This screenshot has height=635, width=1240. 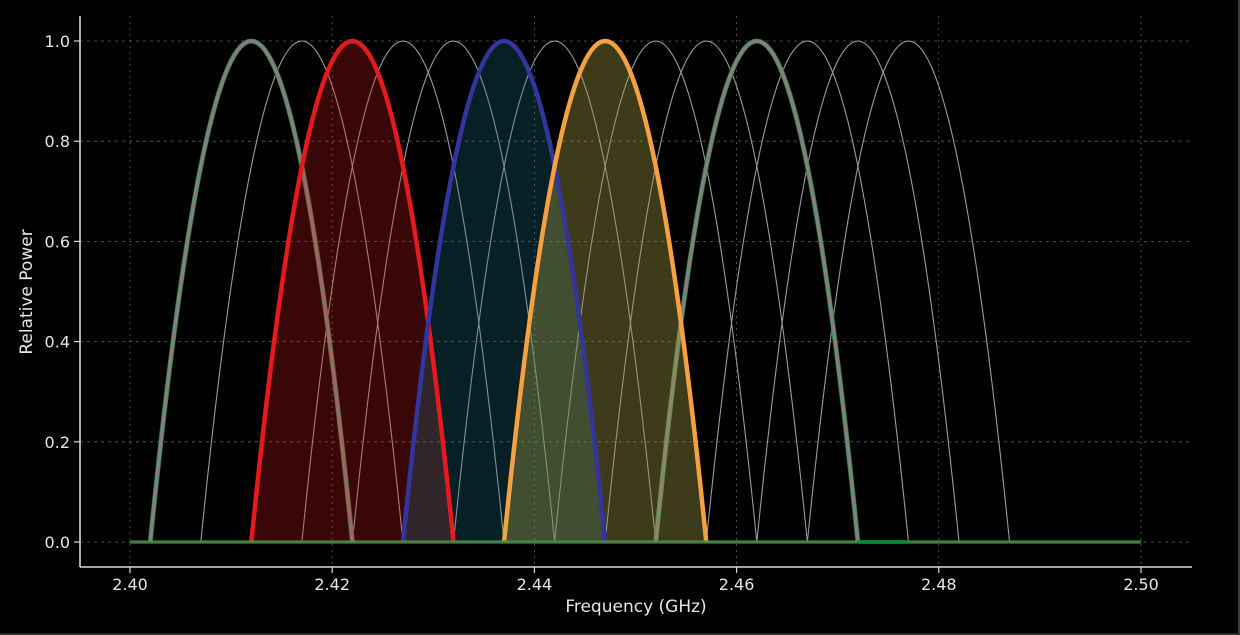 I want to click on y-axis-label: Relative Power, so click(x=27, y=291).